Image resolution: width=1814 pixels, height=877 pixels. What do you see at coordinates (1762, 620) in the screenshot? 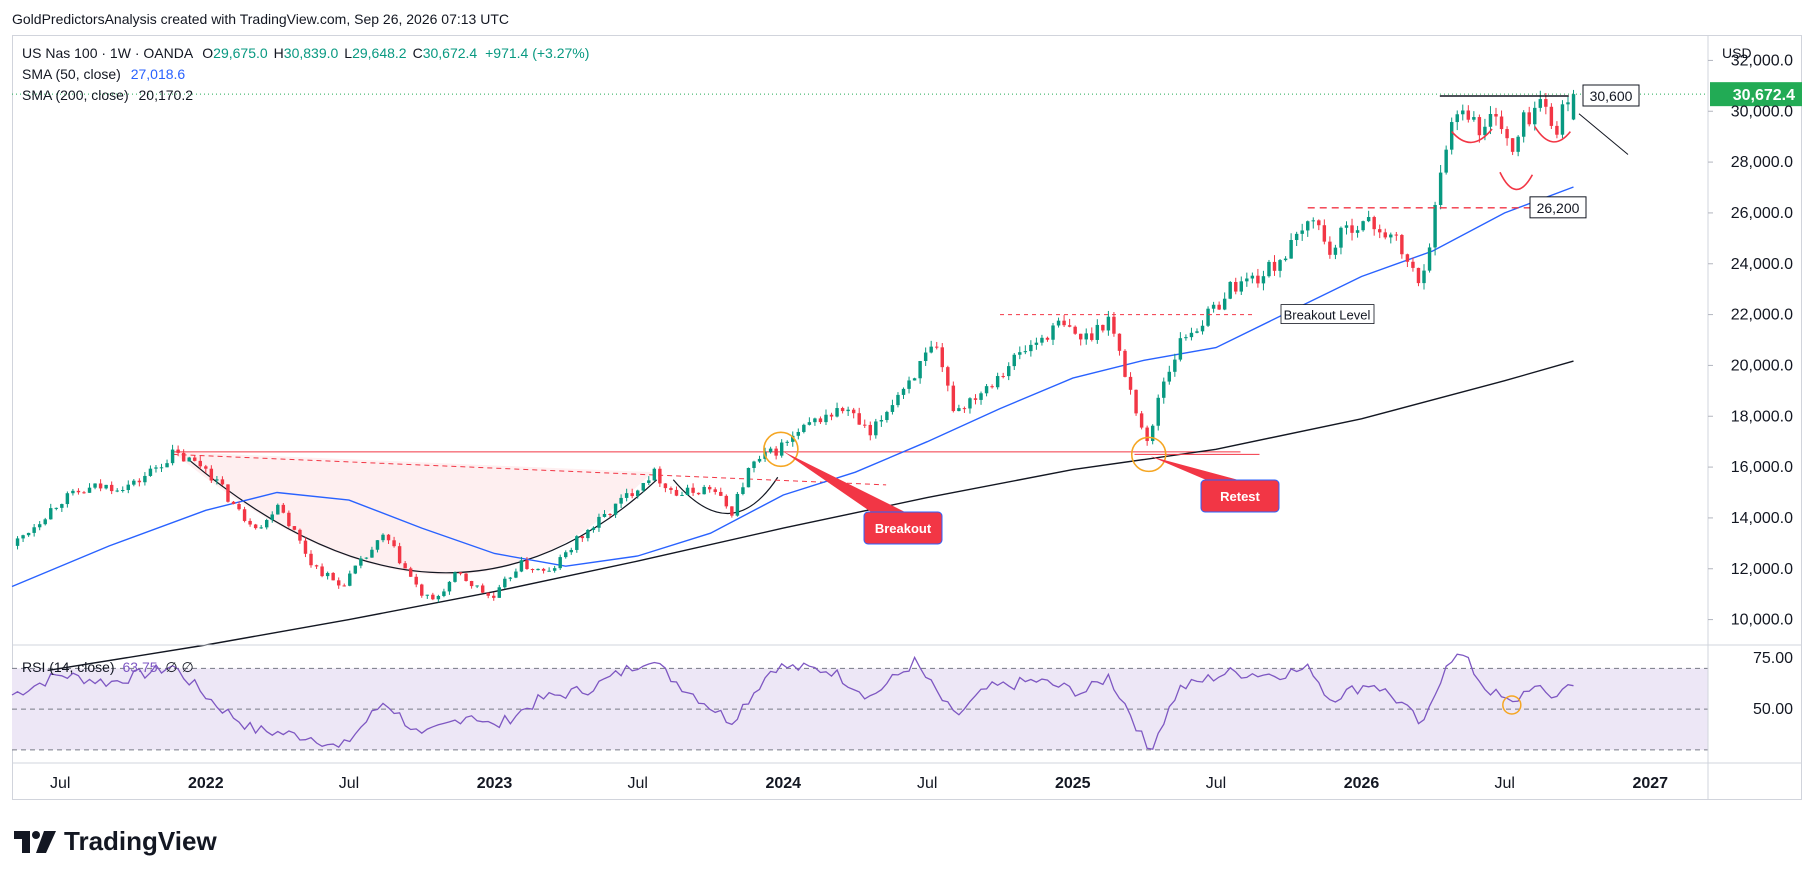
I see `price-tick-label: 10,000.0` at bounding box center [1762, 620].